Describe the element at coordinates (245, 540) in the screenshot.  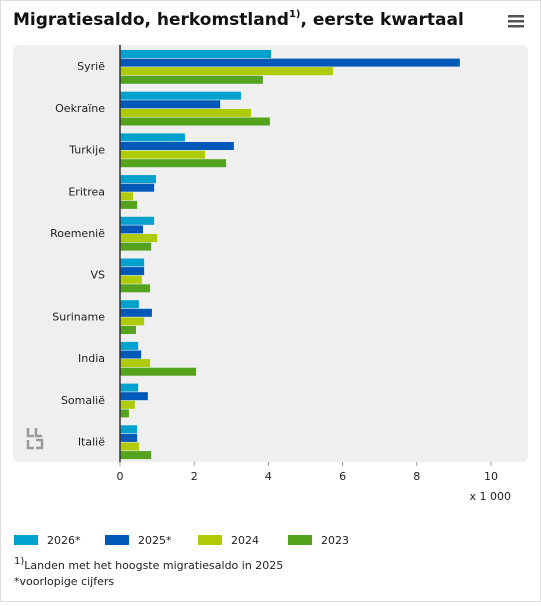
I see `legend-label: 2024` at that location.